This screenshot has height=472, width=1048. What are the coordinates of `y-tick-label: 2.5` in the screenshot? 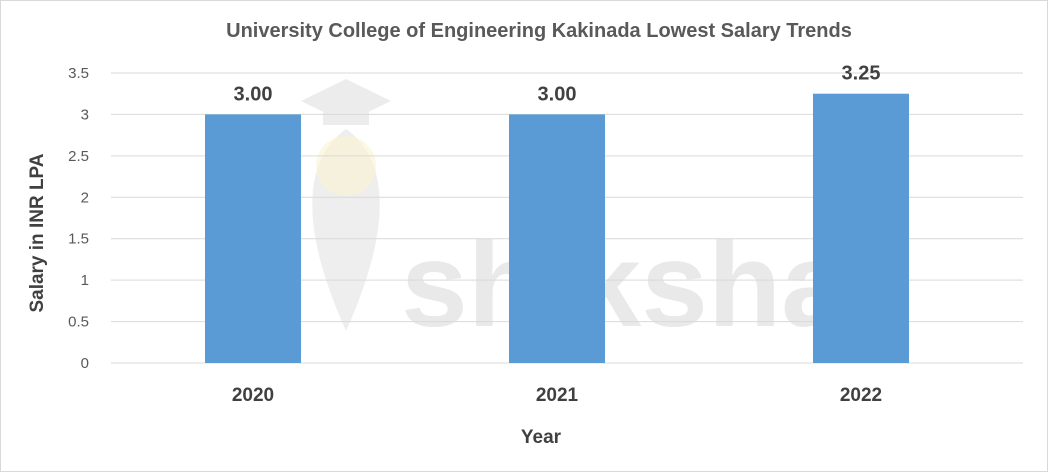 It's located at (78, 156).